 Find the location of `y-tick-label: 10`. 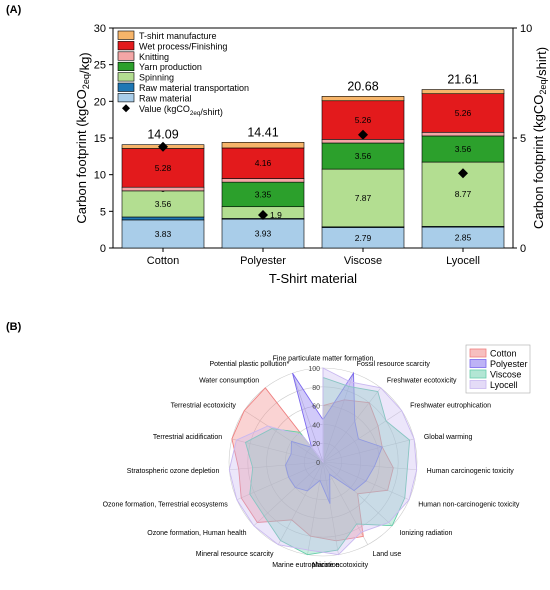

y-tick-label: 10 is located at coordinates (100, 176).